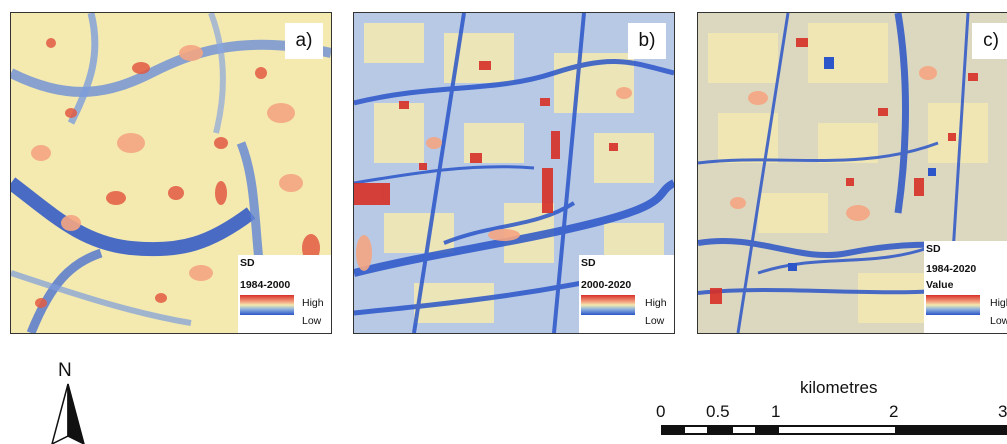  What do you see at coordinates (1002, 411) in the screenshot?
I see `scale-tick-3: 3` at bounding box center [1002, 411].